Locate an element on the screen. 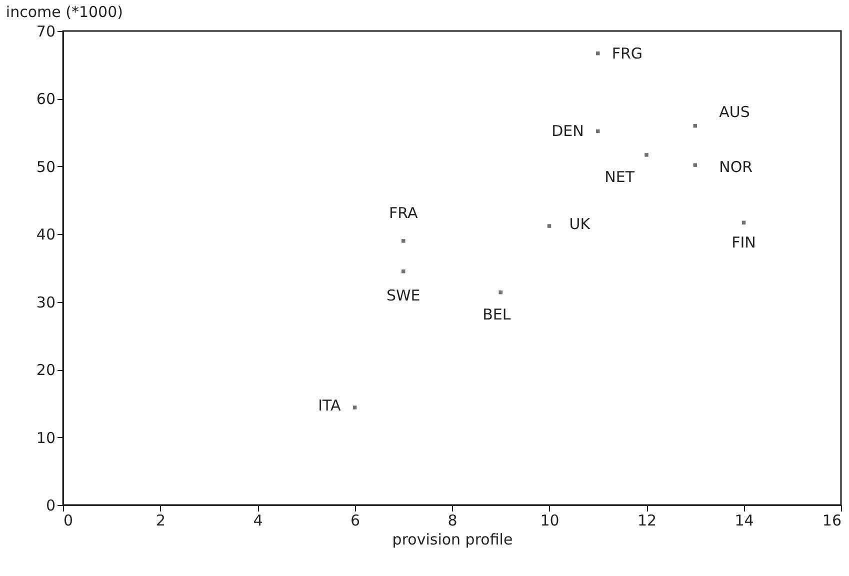 The height and width of the screenshot is (576, 849). y-tick-label: 0 is located at coordinates (51, 505).